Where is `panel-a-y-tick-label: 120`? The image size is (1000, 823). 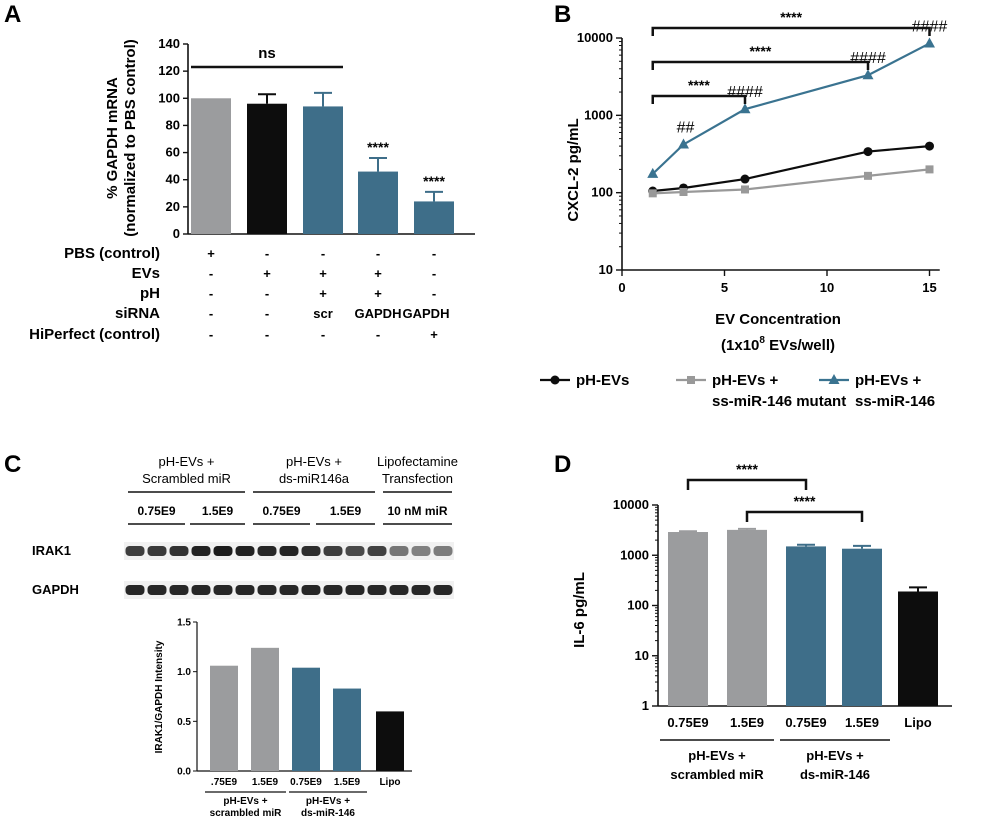
panel-a-y-tick-label: 120 is located at coordinates (169, 70).